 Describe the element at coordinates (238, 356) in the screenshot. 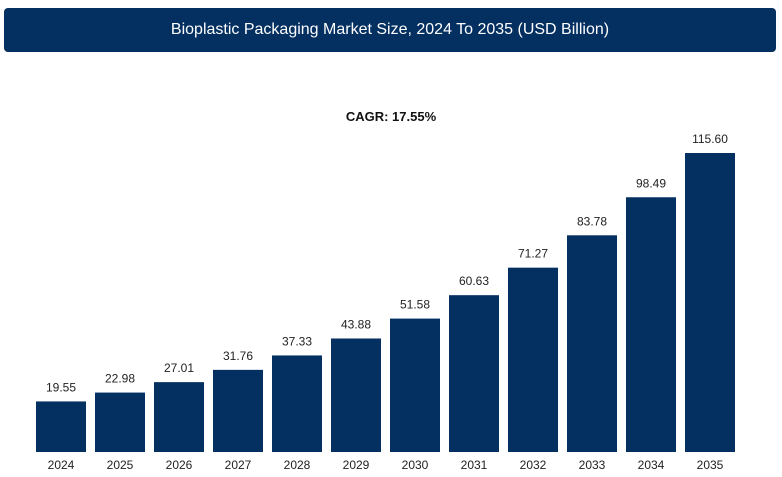

I see `value-label-2027: 31.76` at that location.